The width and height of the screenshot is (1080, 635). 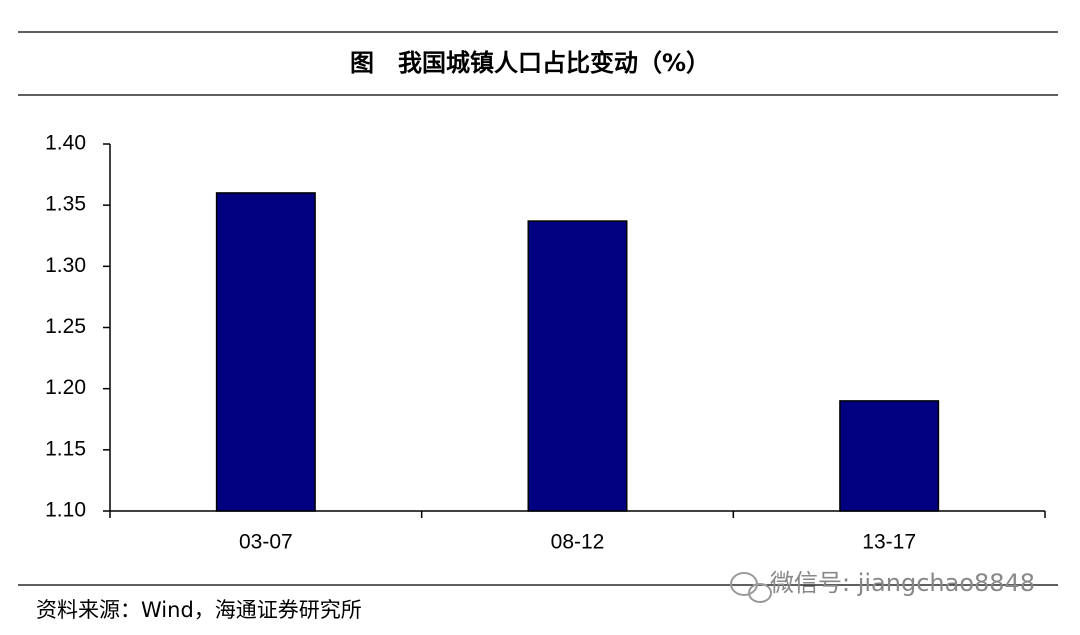 What do you see at coordinates (65, 448) in the screenshot?
I see `y-tick-label: 1.15` at bounding box center [65, 448].